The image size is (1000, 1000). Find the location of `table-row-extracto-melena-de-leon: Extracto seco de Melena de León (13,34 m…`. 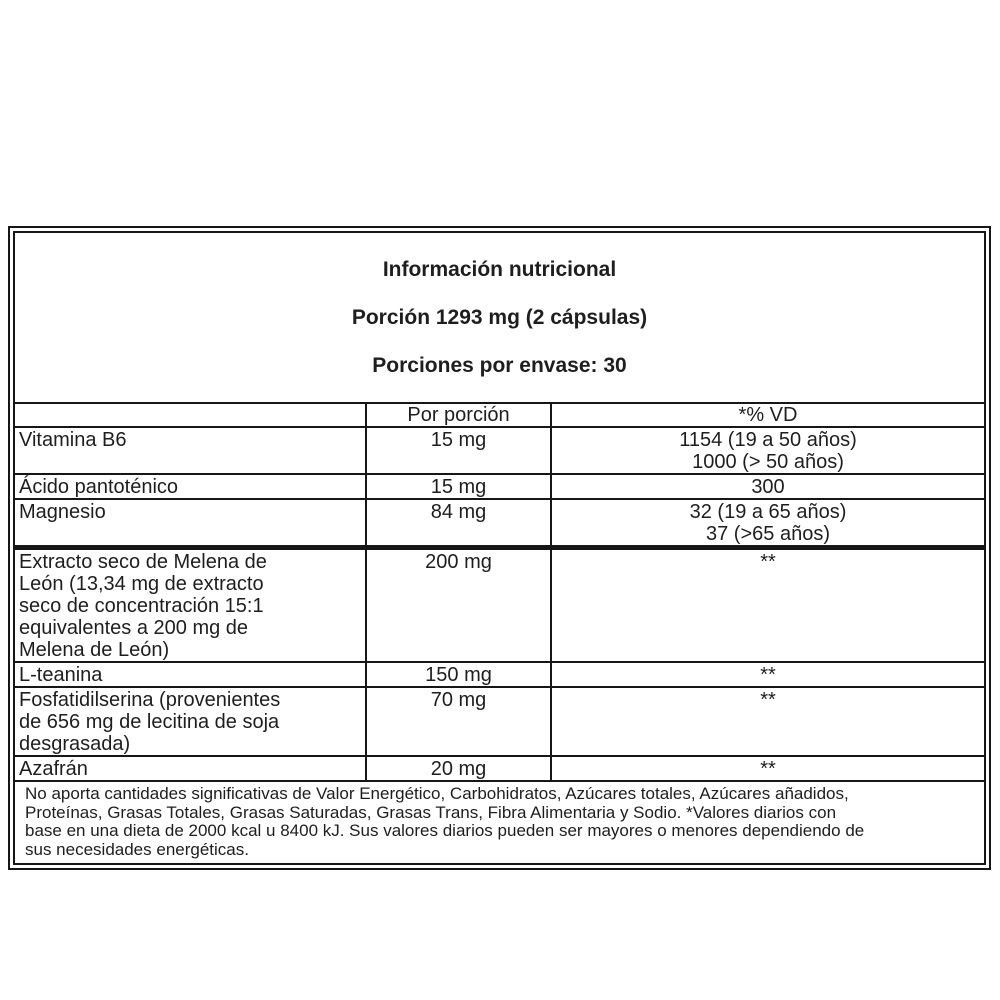

table-row-extracto-melena-de-leon: Extracto seco de Melena de León (13,34 m… is located at coordinates (499, 604).